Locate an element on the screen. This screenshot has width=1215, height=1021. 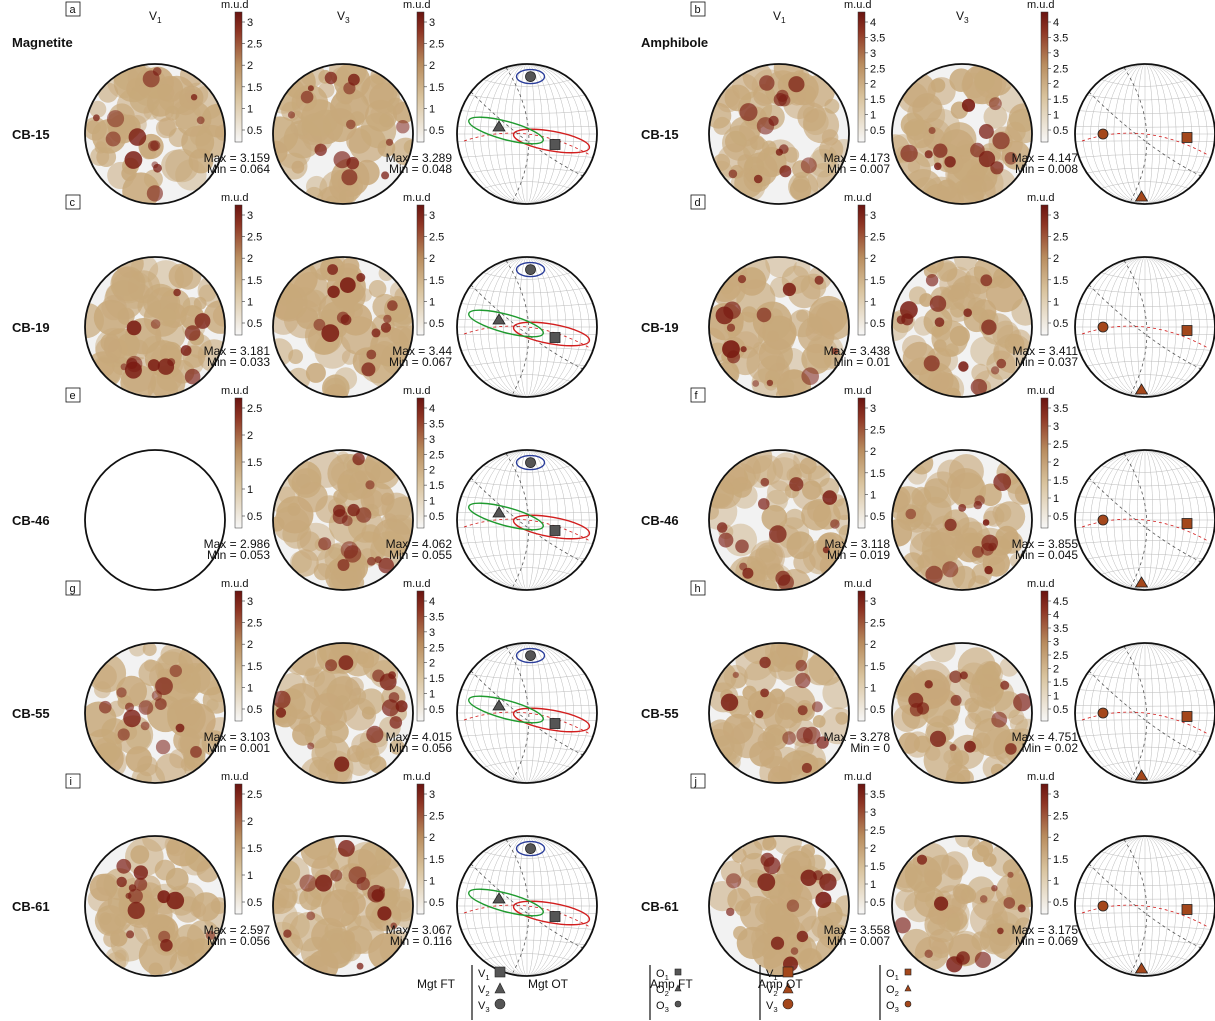
panel-letter: j is located at coordinates (695, 782).